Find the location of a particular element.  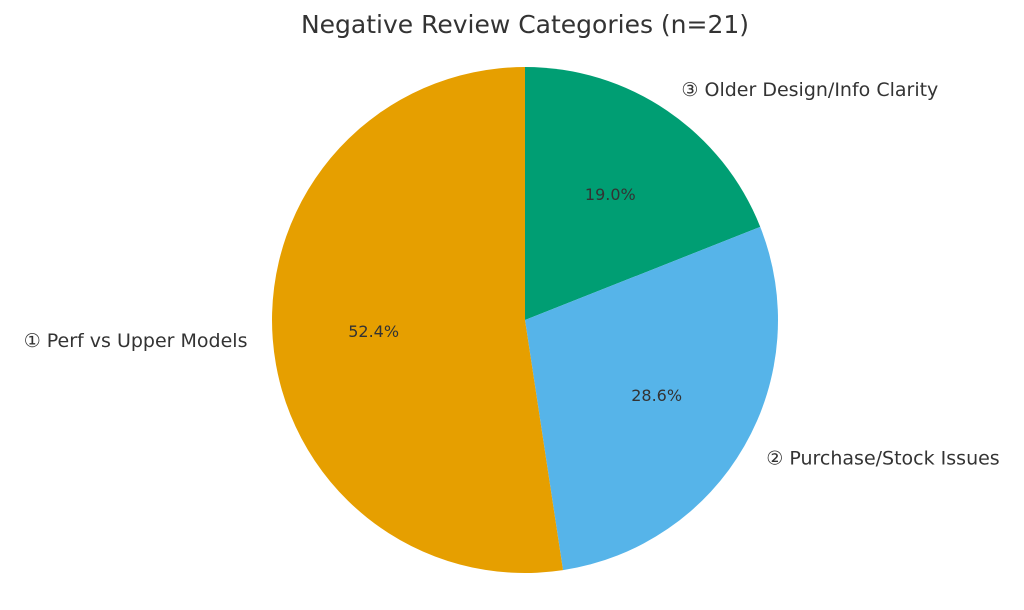

slice-category-label-2: ② Purchase/Stock Issues is located at coordinates (882, 459).